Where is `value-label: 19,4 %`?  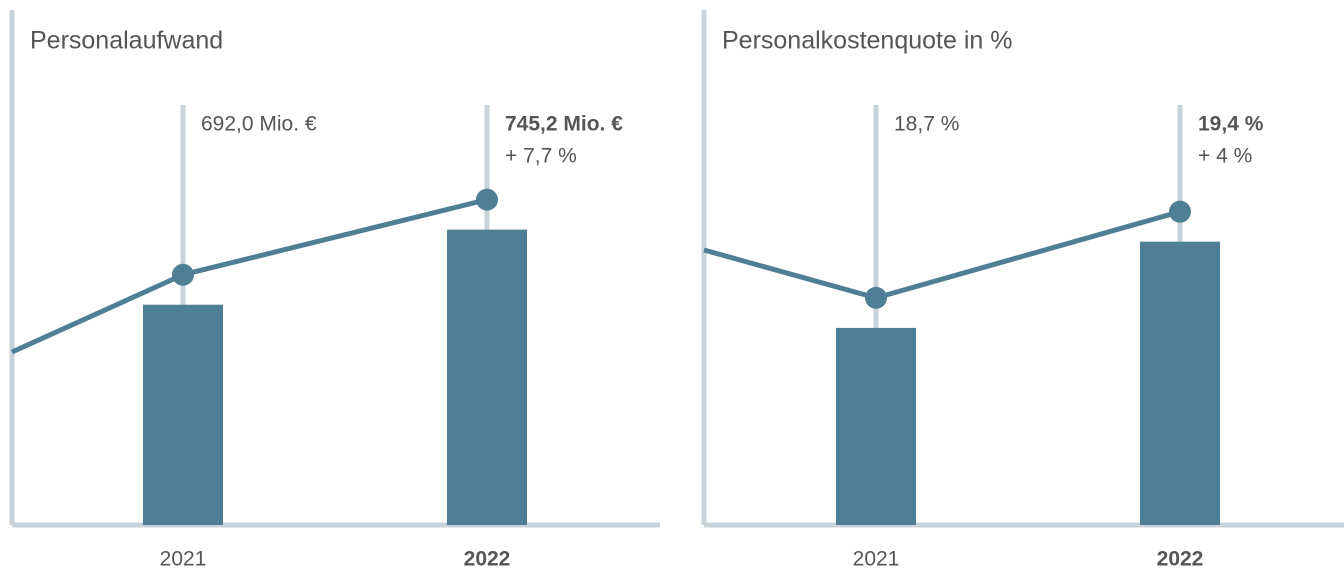
value-label: 19,4 % is located at coordinates (1231, 124).